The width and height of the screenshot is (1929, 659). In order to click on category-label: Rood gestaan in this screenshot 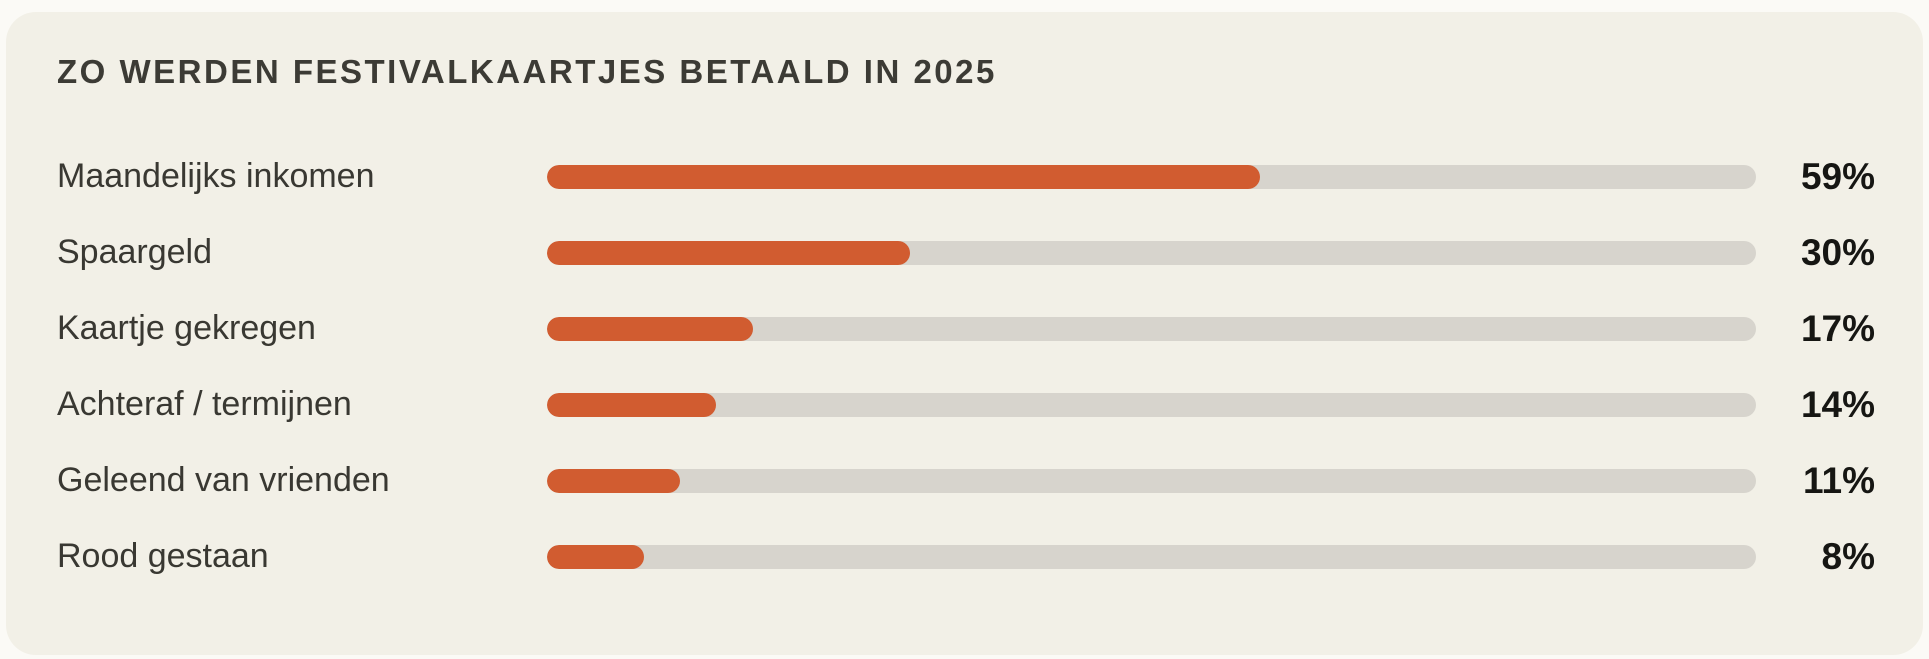, I will do `click(163, 556)`.